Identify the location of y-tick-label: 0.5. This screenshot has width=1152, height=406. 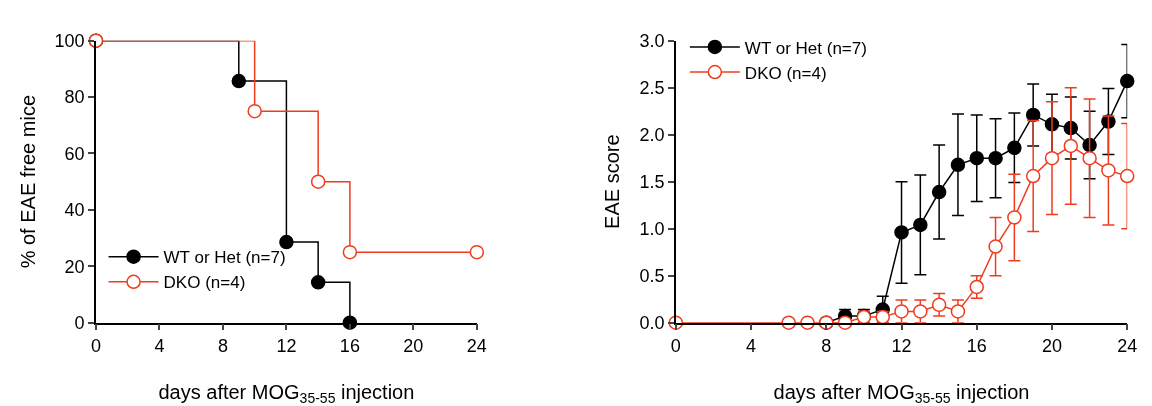
(652, 275).